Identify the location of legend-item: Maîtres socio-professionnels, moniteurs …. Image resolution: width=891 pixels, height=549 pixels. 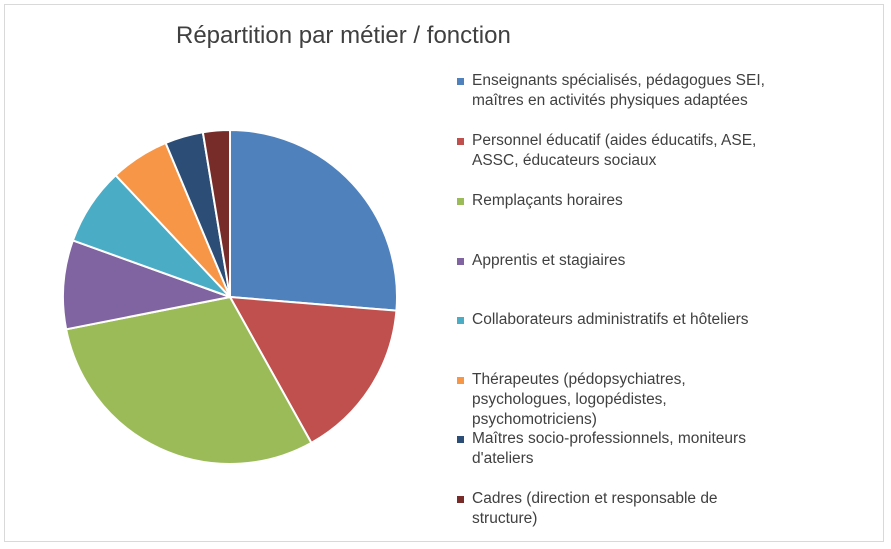
(627, 449).